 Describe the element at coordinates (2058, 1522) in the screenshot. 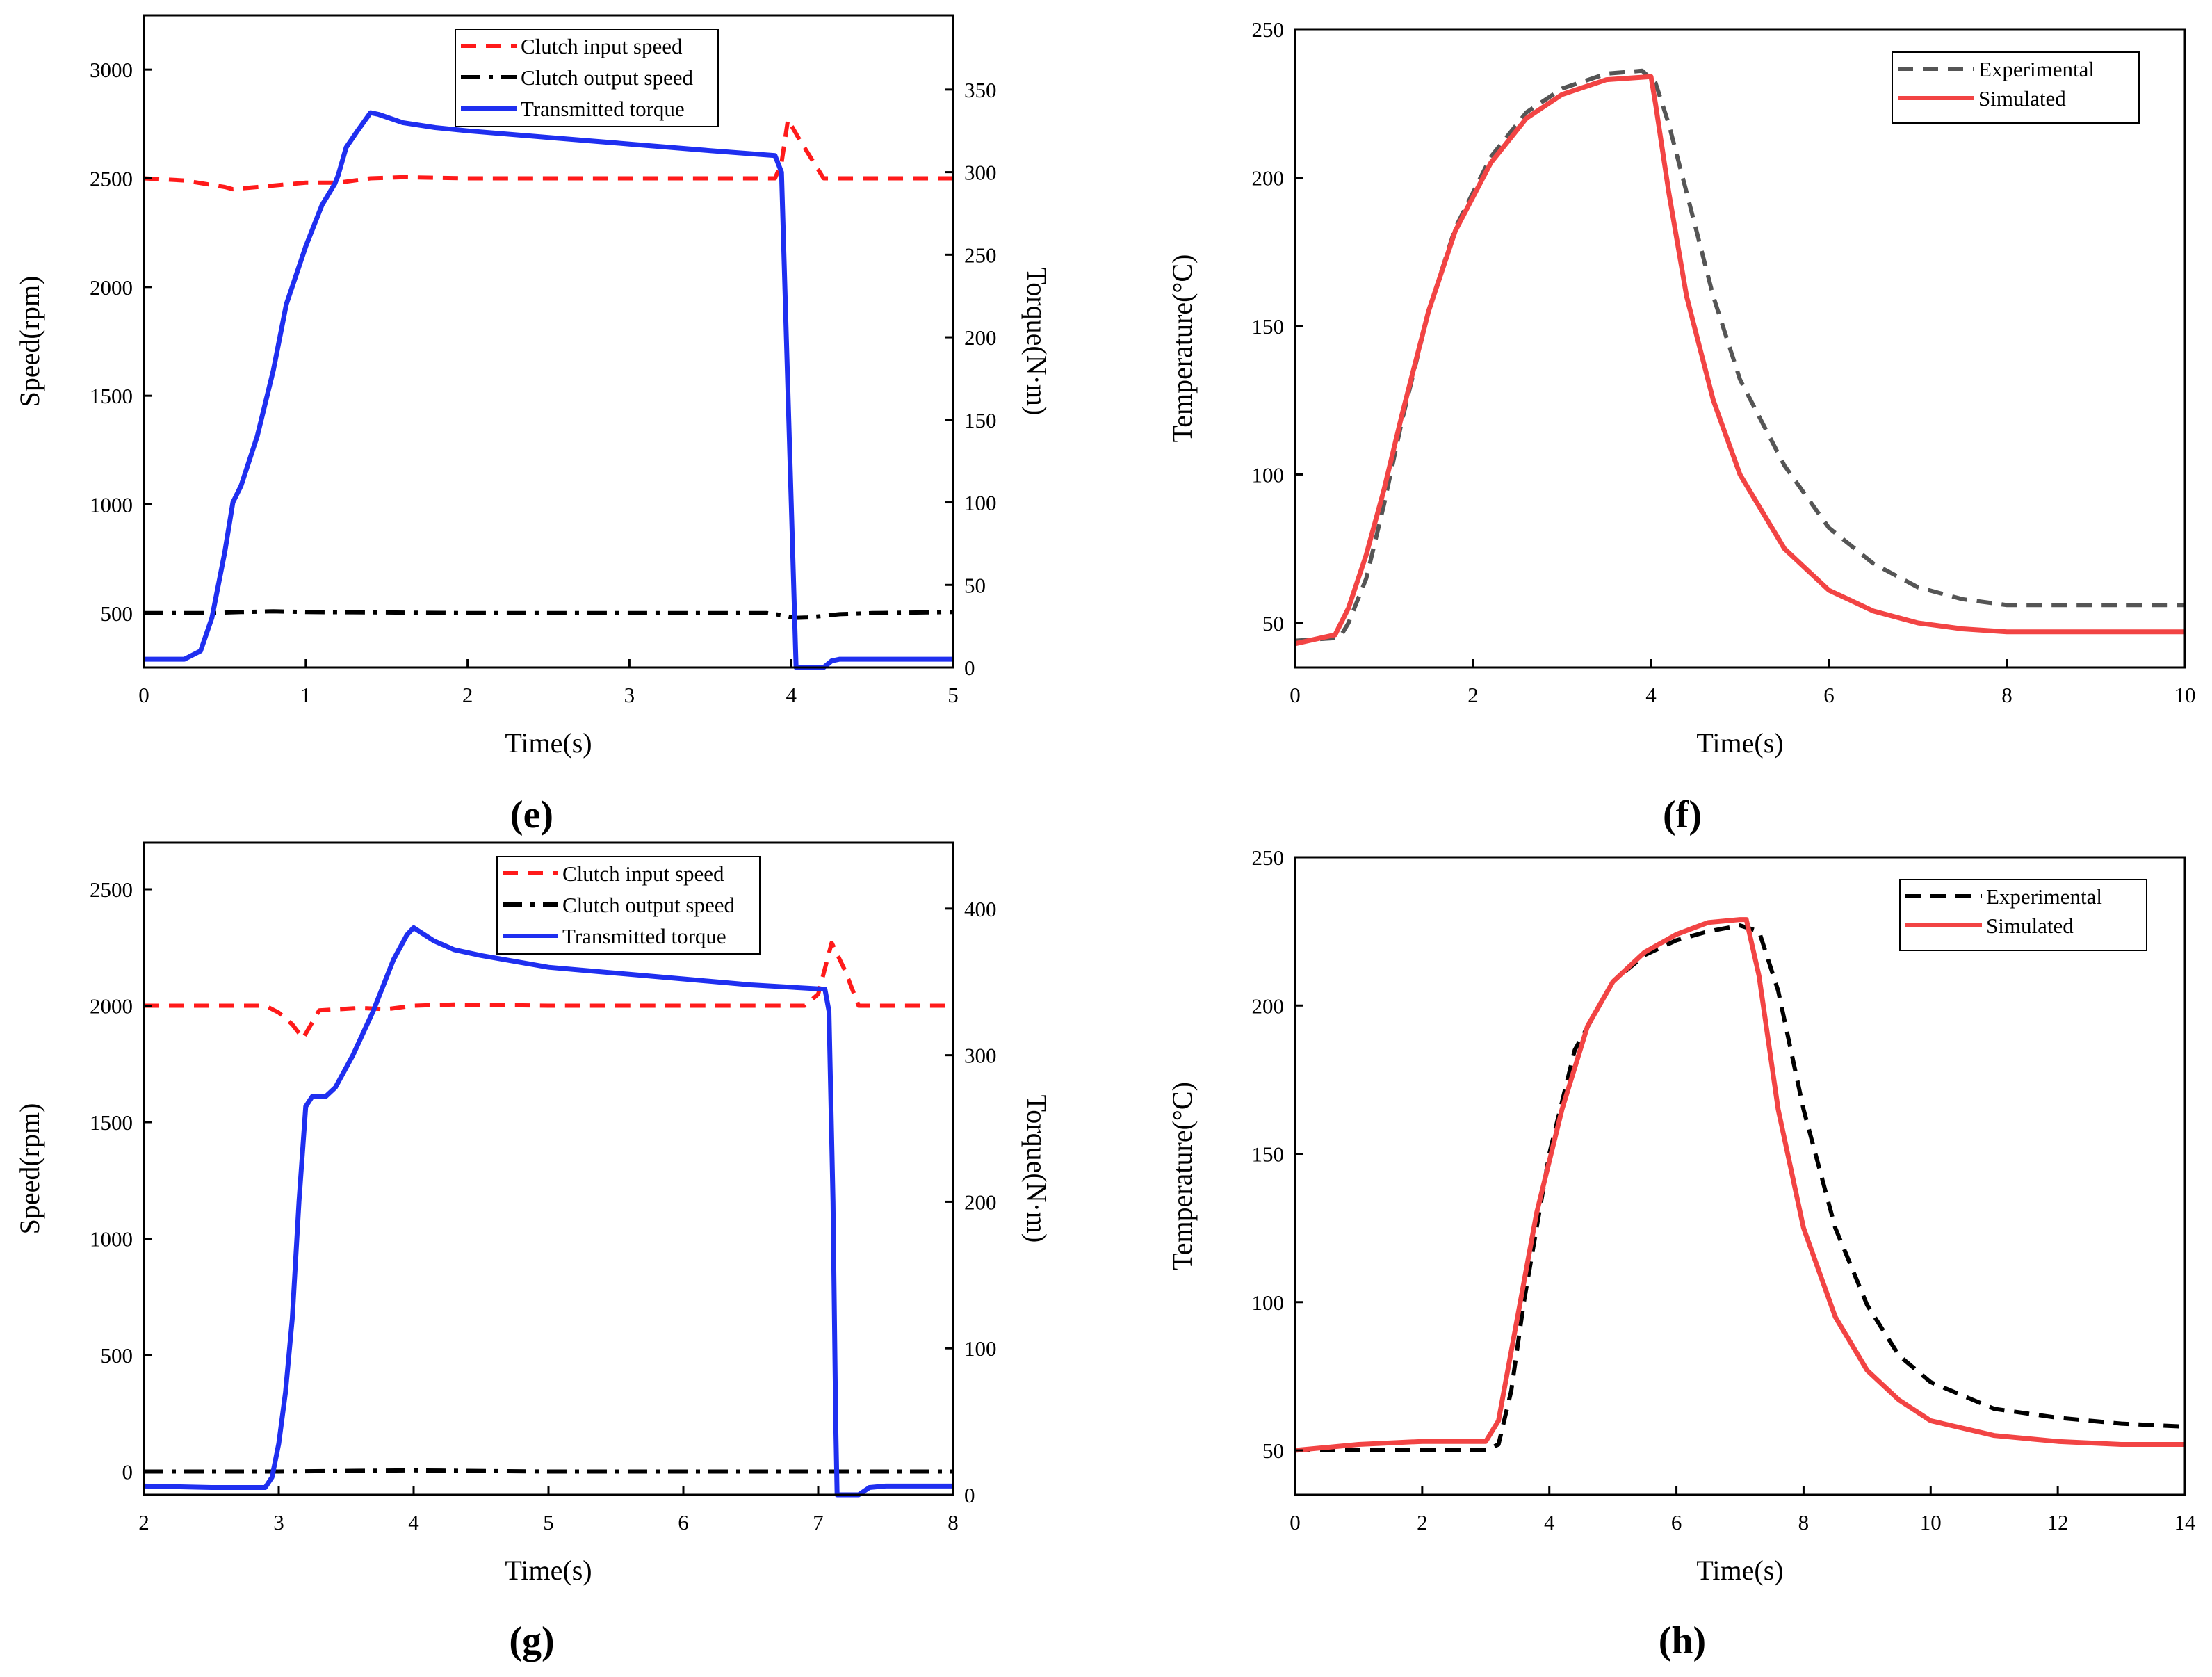

I see `x-tick-label: 12` at that location.